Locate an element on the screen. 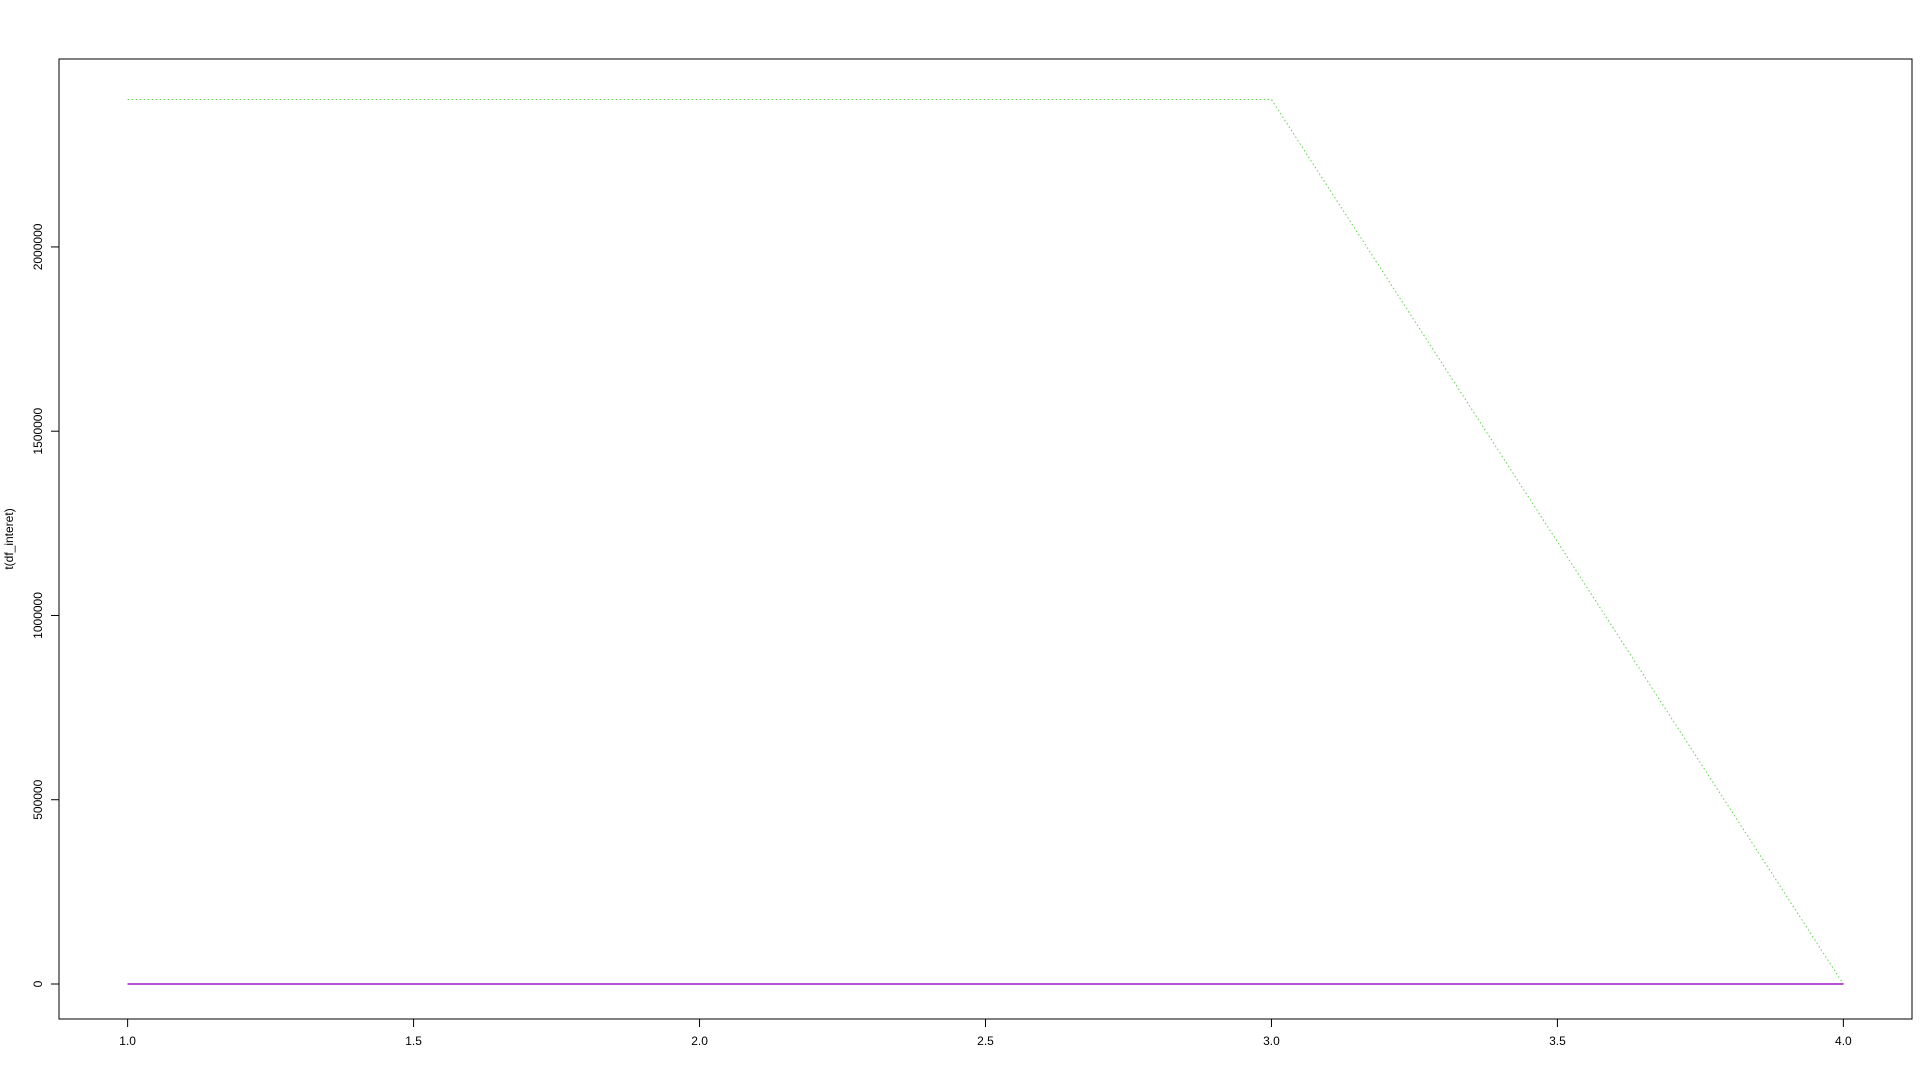 This screenshot has width=1920, height=1080. x-tick-label: 4.0 is located at coordinates (1843, 1041).